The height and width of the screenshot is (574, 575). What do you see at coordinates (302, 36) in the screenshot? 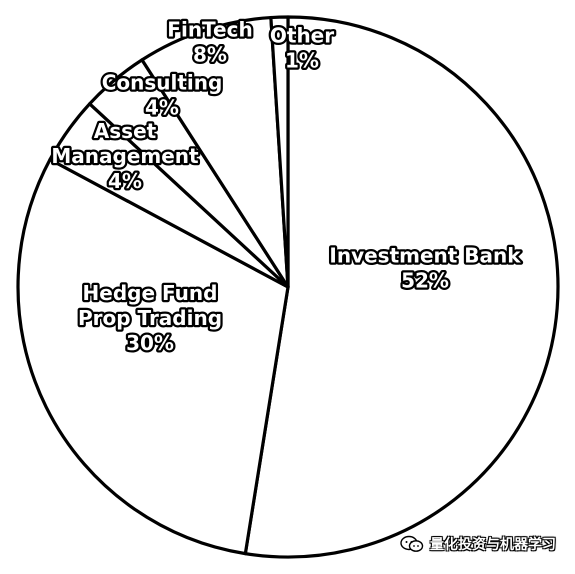
I see `slice-name-label: Other` at bounding box center [302, 36].